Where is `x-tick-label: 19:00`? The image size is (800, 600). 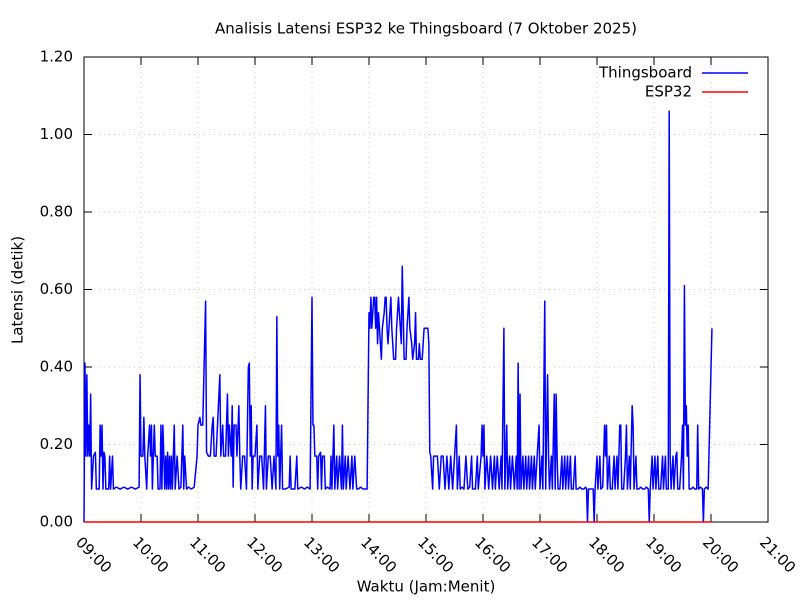 x-tick-label: 19:00 is located at coordinates (663, 554).